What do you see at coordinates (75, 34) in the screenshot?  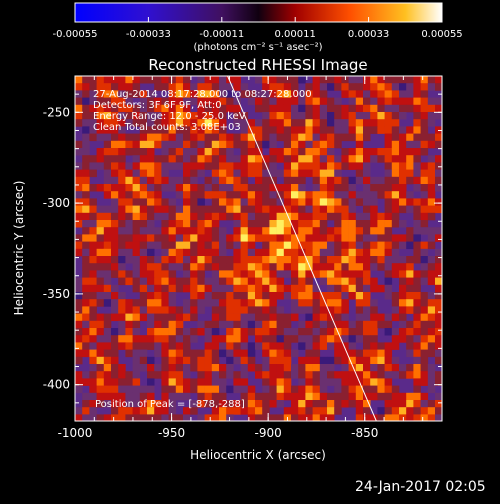 I see `colorbar-tick-label: -0.00055` at bounding box center [75, 34].